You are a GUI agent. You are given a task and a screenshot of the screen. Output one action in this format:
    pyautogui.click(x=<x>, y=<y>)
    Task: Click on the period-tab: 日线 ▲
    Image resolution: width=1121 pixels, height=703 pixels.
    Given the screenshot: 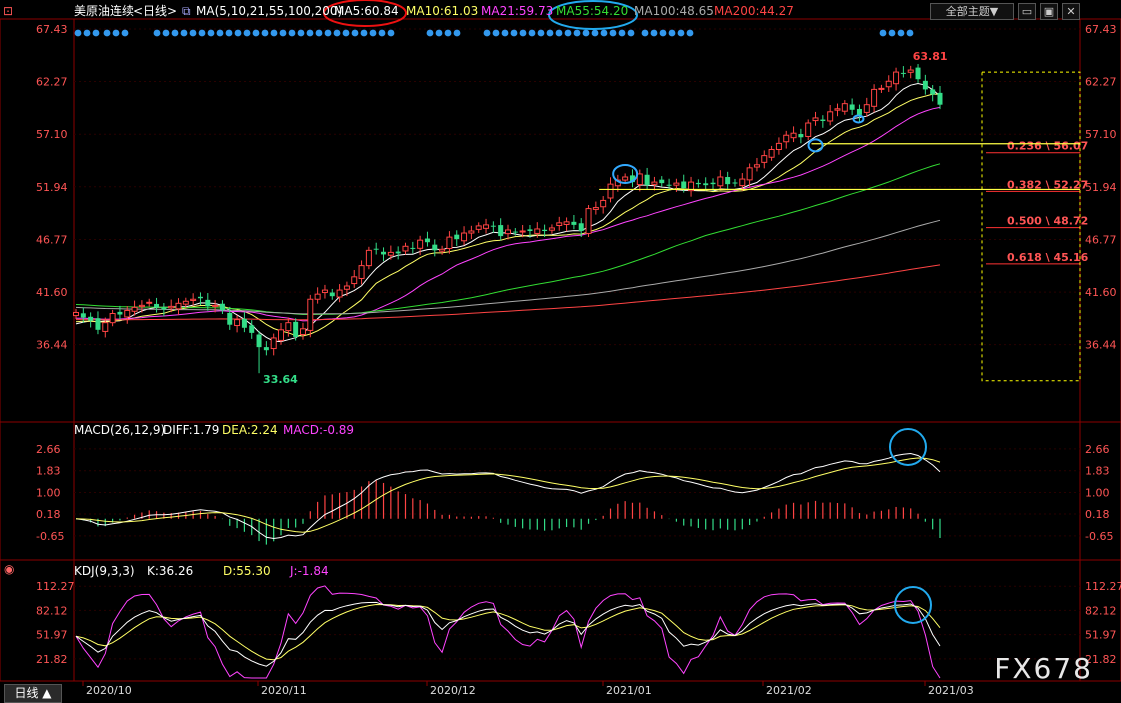 What is the action you would take?
    pyautogui.click(x=33, y=693)
    